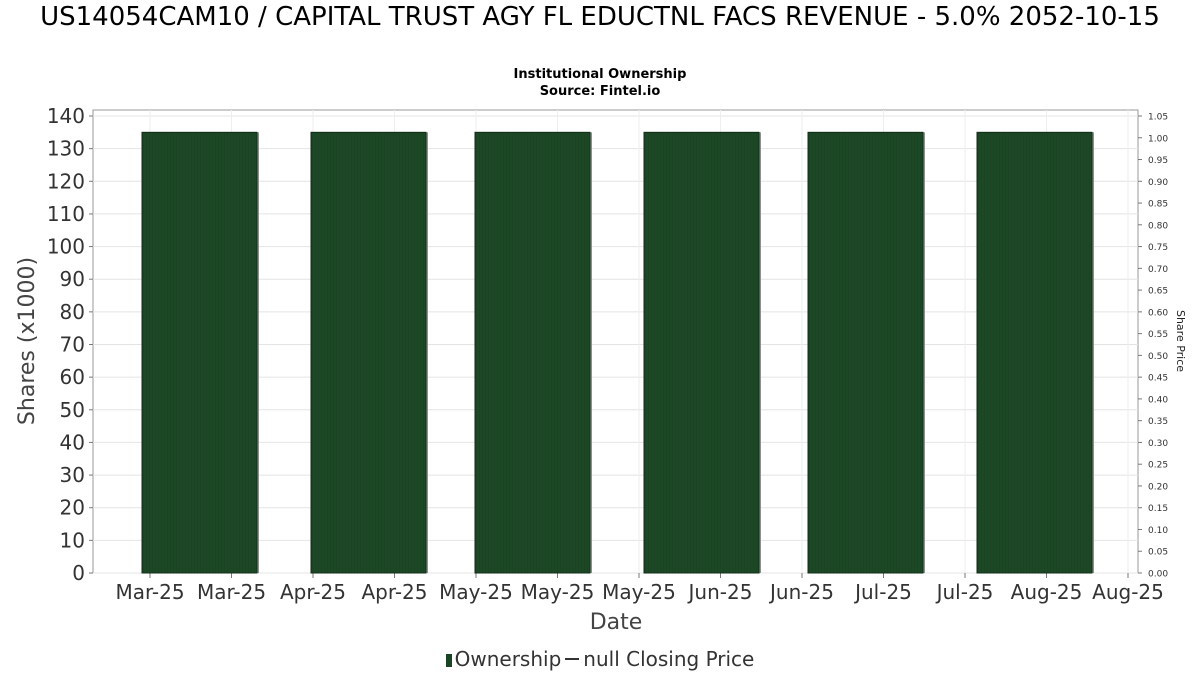  Describe the element at coordinates (1158, 161) in the screenshot. I see `y2-tick-label: 0.95` at that location.